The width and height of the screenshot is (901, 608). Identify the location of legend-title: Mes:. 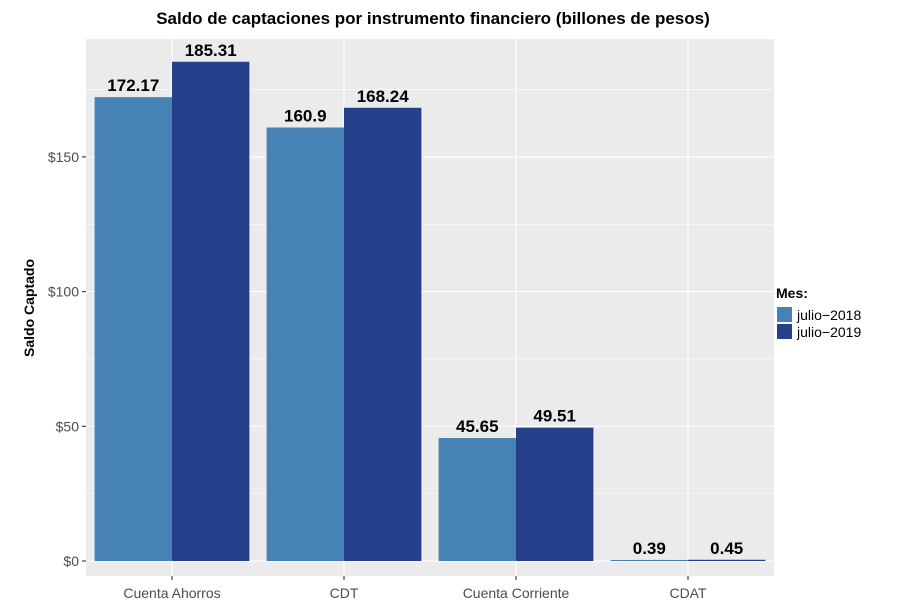
(792, 293).